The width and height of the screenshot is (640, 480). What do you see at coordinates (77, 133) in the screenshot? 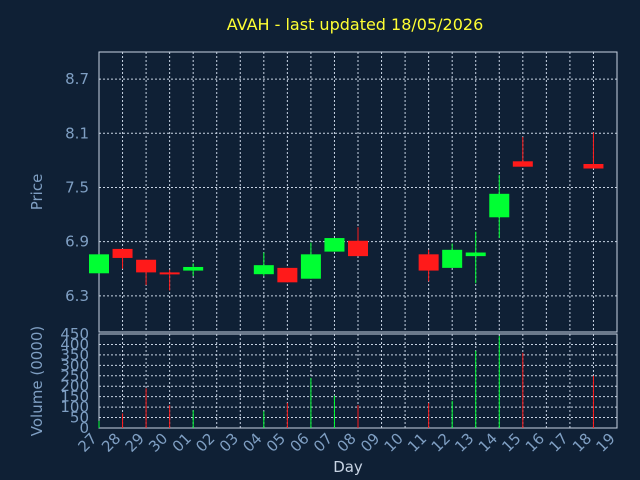
I see `price-tick-label: 8.1` at bounding box center [77, 133].